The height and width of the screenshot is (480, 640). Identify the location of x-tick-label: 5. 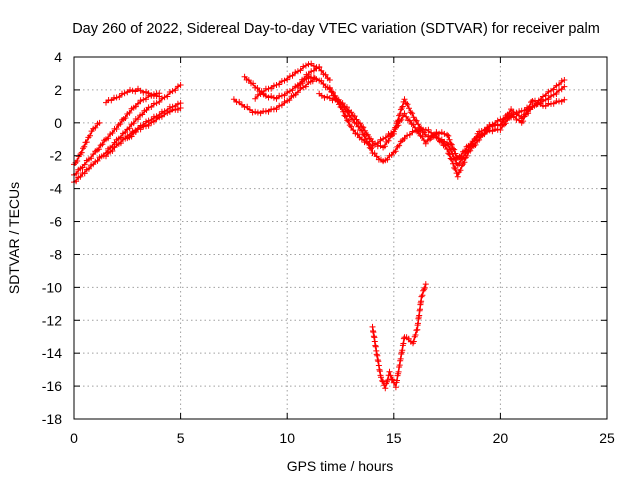
(181, 438).